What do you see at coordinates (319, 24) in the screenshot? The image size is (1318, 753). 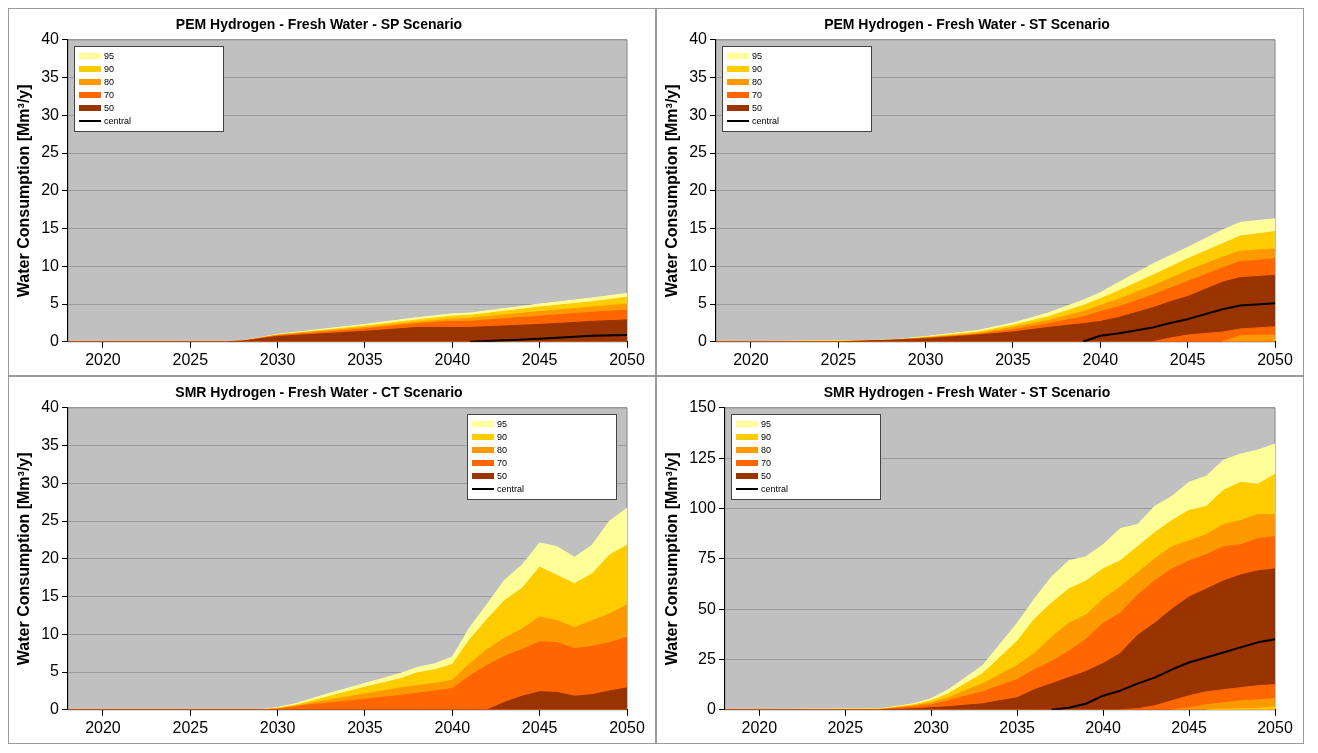 I see `chart-title: PEM Hydrogen - Fresh Water - SP Scenario` at bounding box center [319, 24].